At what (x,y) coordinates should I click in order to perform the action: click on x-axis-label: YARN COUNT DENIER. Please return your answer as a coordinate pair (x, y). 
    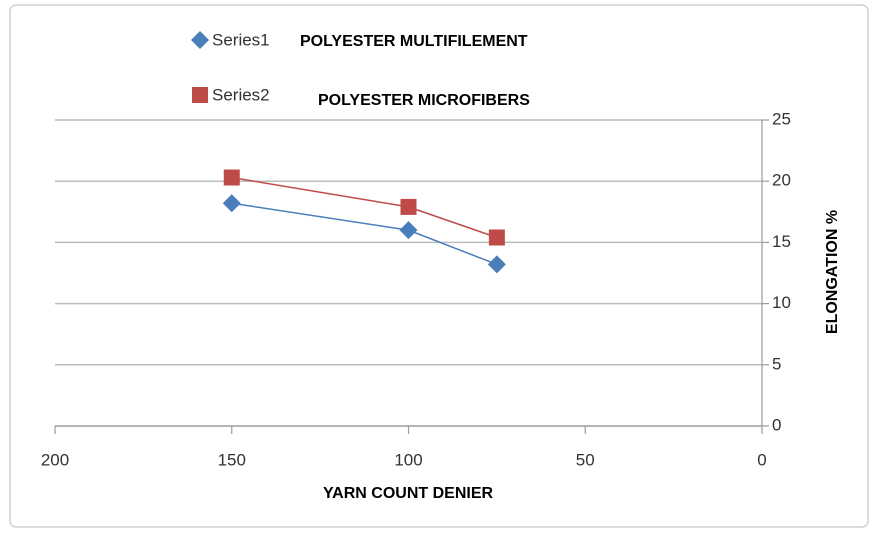
    Looking at the image, I should click on (408, 493).